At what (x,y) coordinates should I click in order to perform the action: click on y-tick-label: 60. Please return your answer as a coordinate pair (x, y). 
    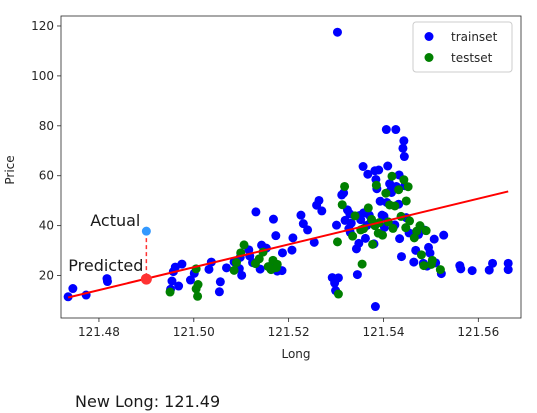
    Looking at the image, I should click on (46, 176).